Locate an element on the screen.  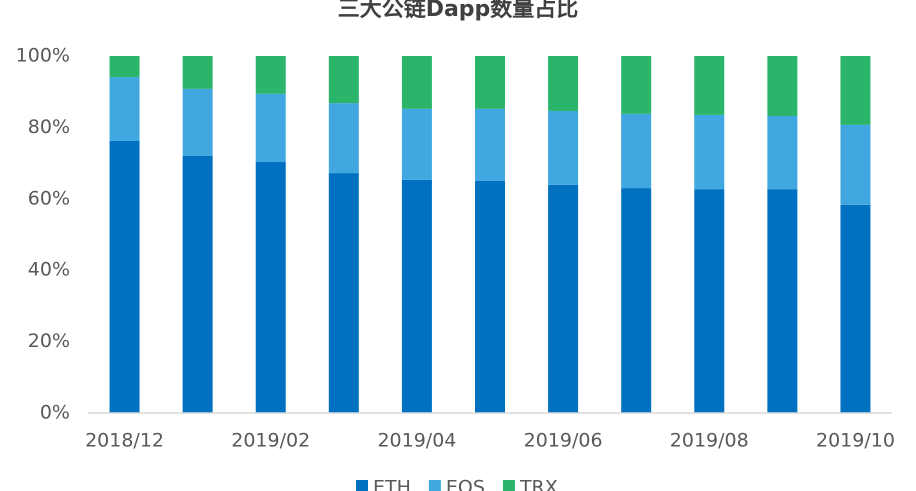
x-tick-label: 2018/12 is located at coordinates (124, 441).